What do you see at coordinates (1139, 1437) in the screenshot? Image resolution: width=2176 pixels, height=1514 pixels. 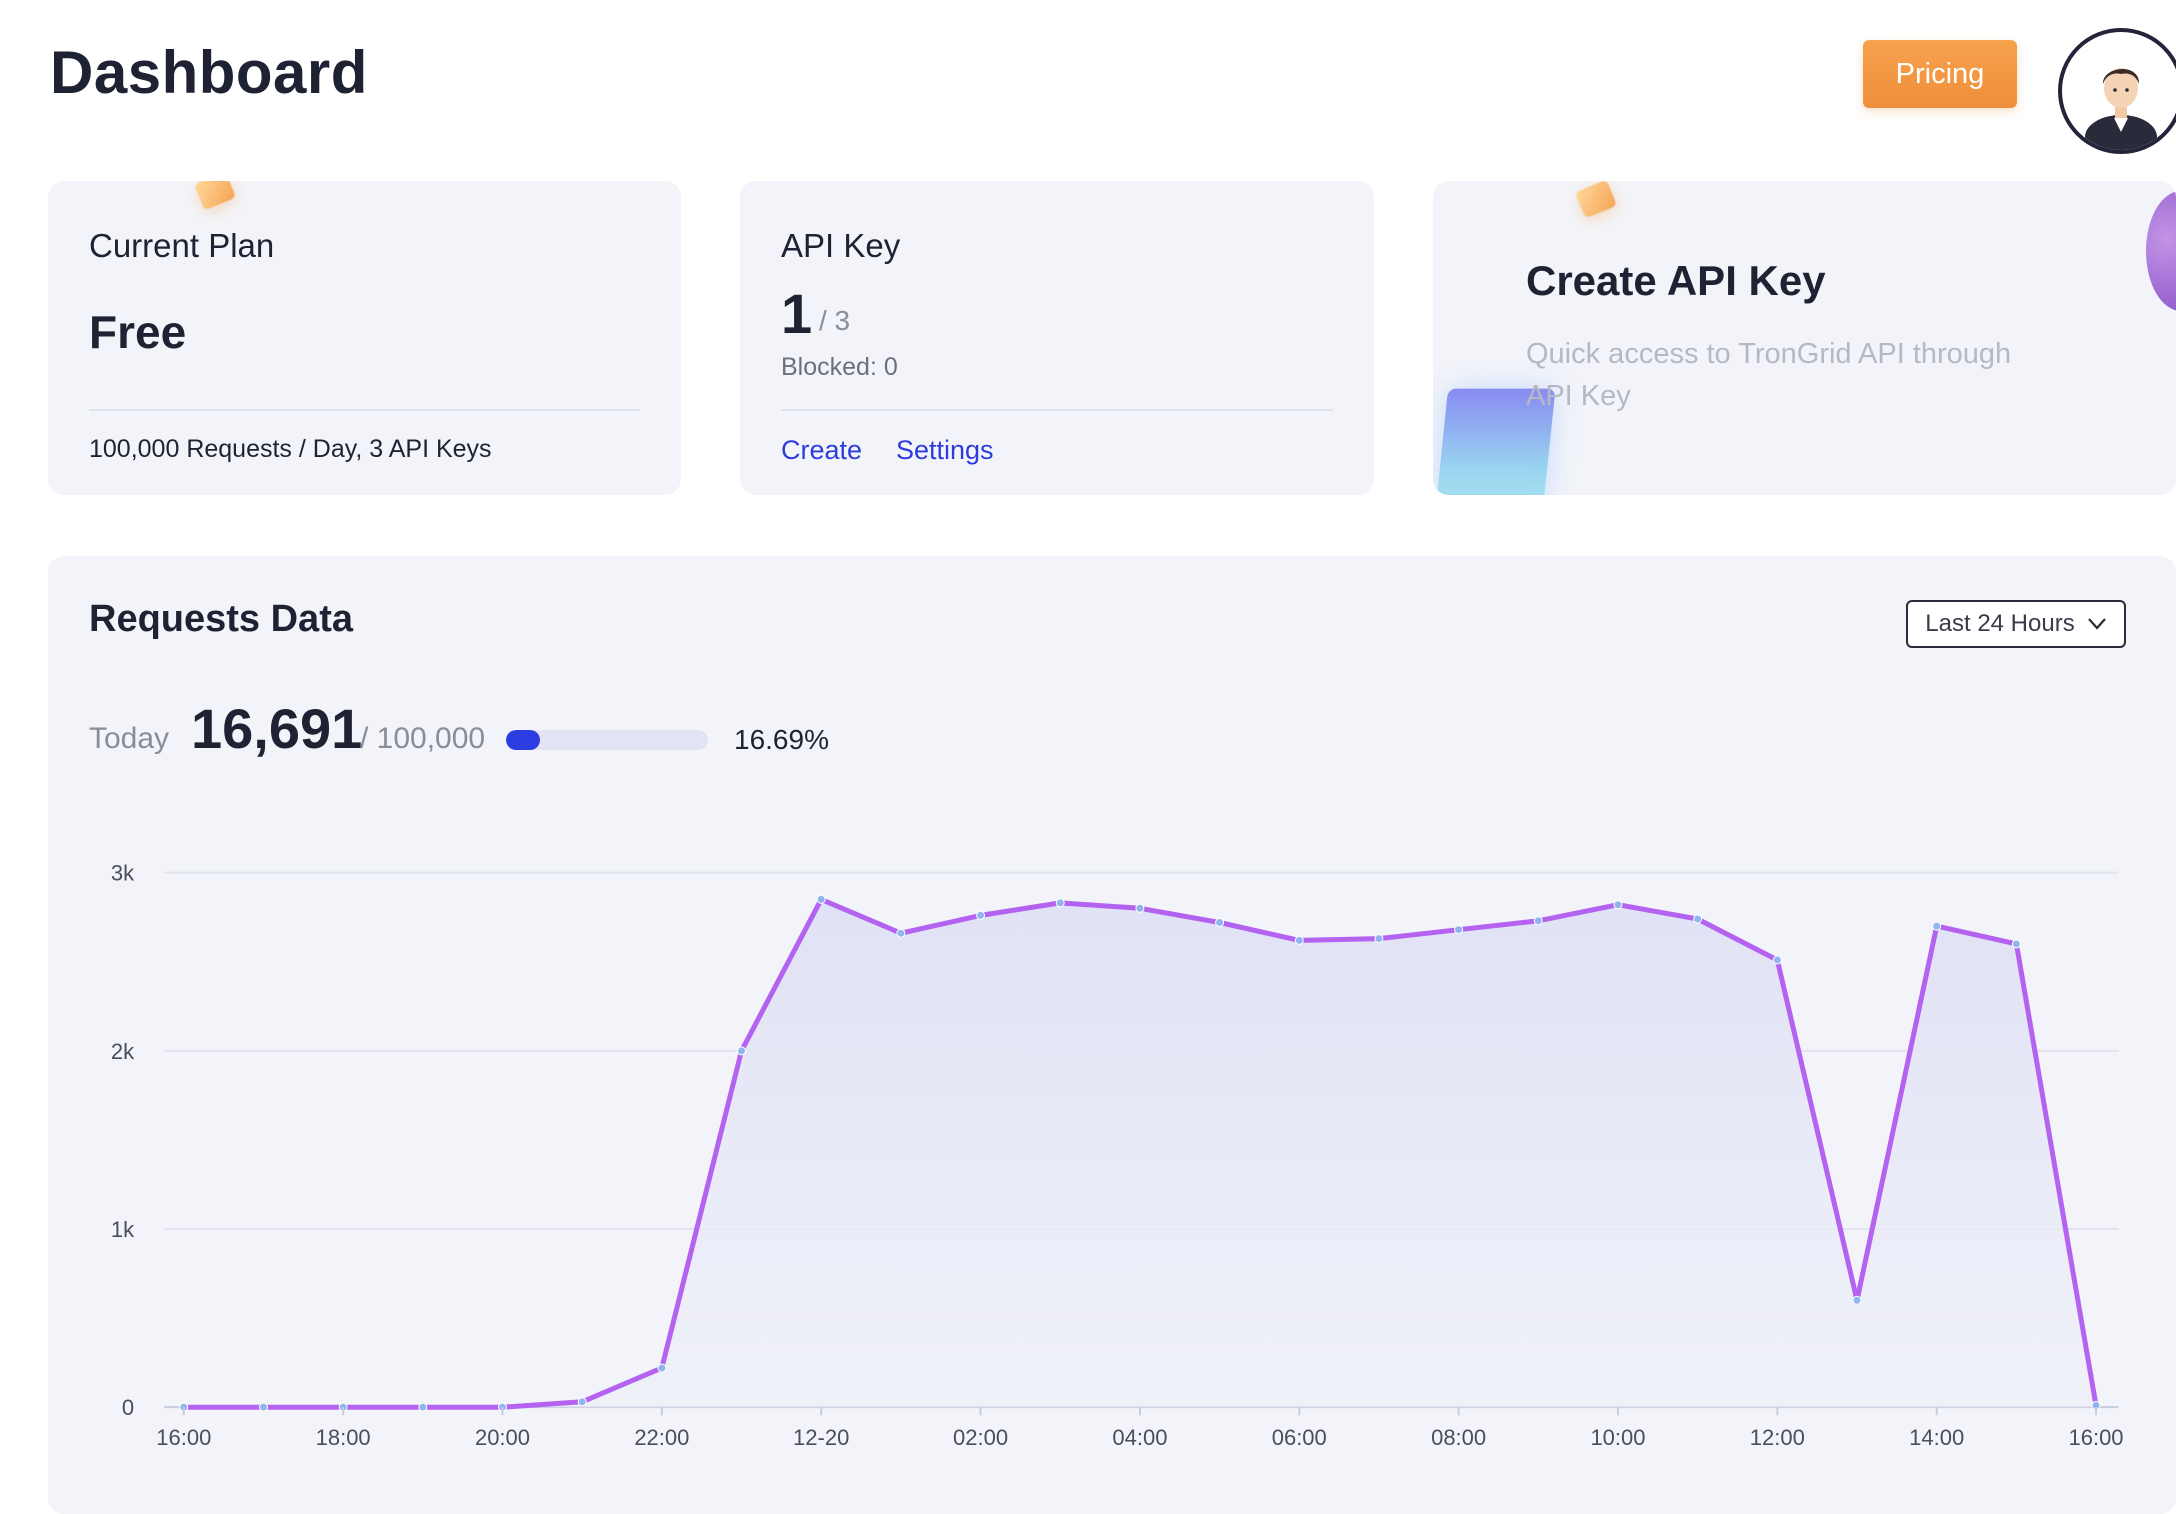 I see `x-tick-label: 04:00` at bounding box center [1139, 1437].